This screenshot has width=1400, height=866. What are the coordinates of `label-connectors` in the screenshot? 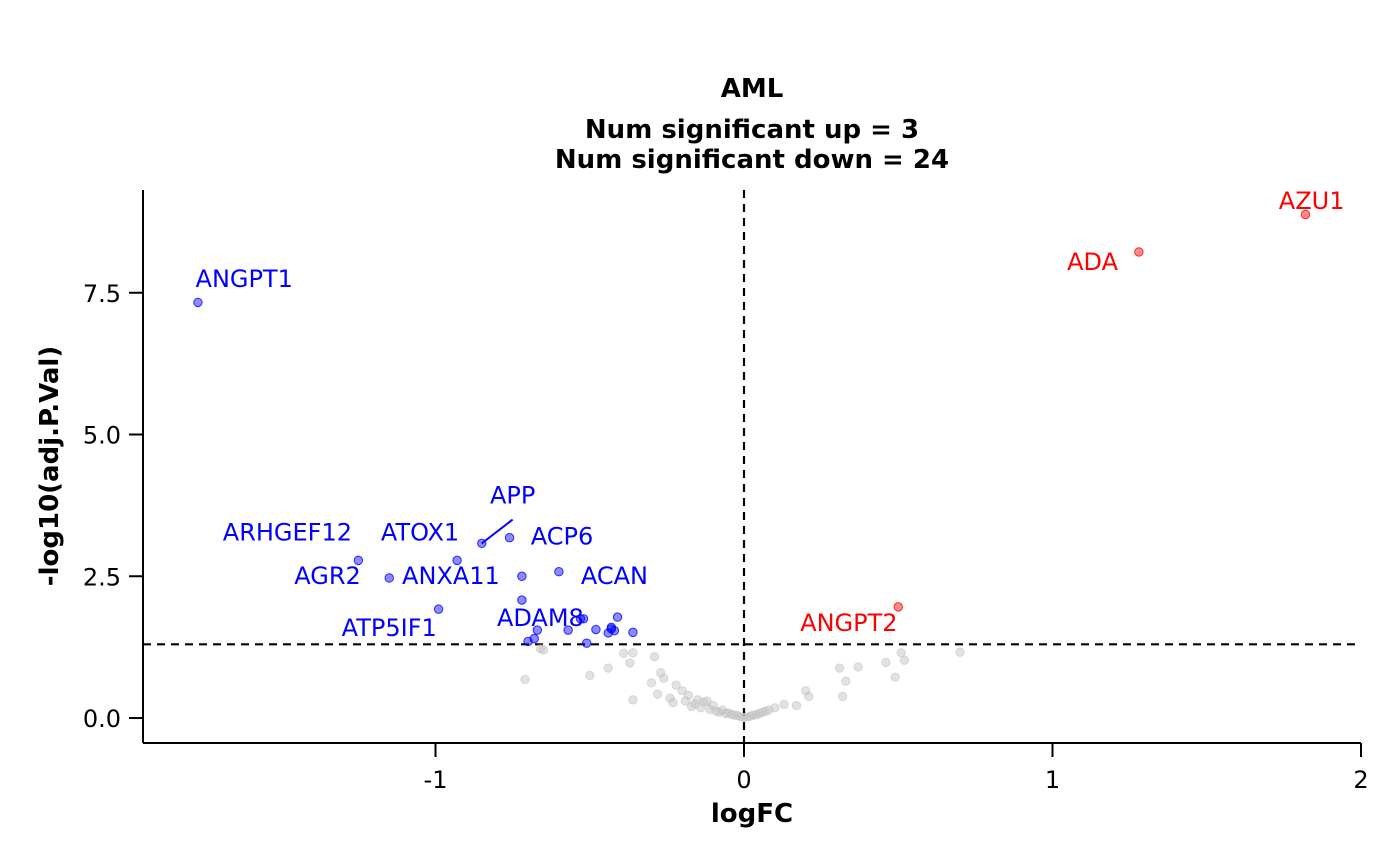 It's located at (497, 531).